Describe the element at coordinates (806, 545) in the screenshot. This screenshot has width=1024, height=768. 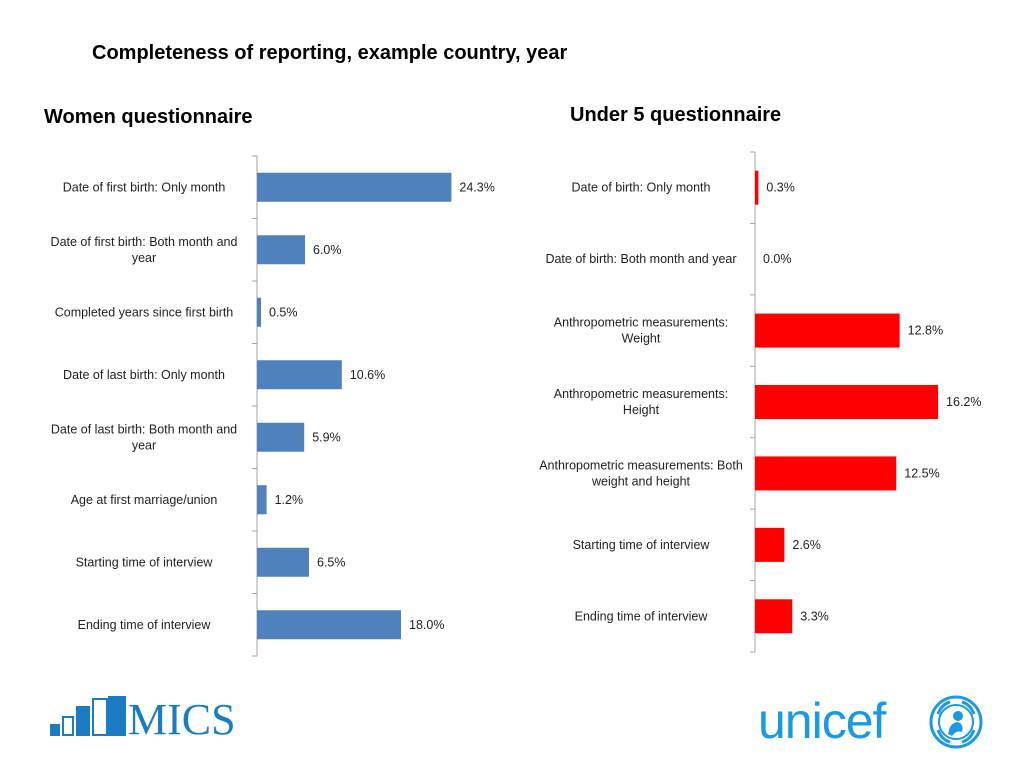
I see `u5-value-label: 2.6%` at that location.